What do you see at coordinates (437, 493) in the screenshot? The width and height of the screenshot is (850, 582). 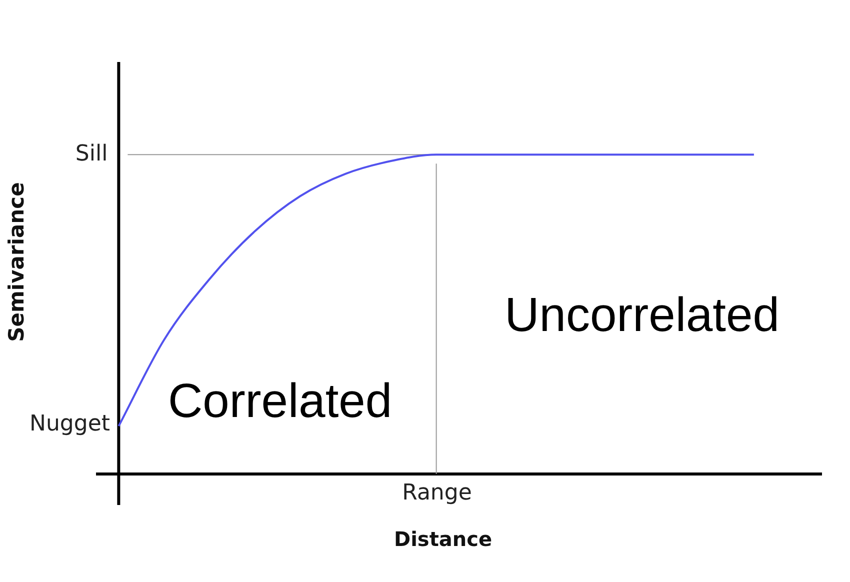 I see `text: Range` at bounding box center [437, 493].